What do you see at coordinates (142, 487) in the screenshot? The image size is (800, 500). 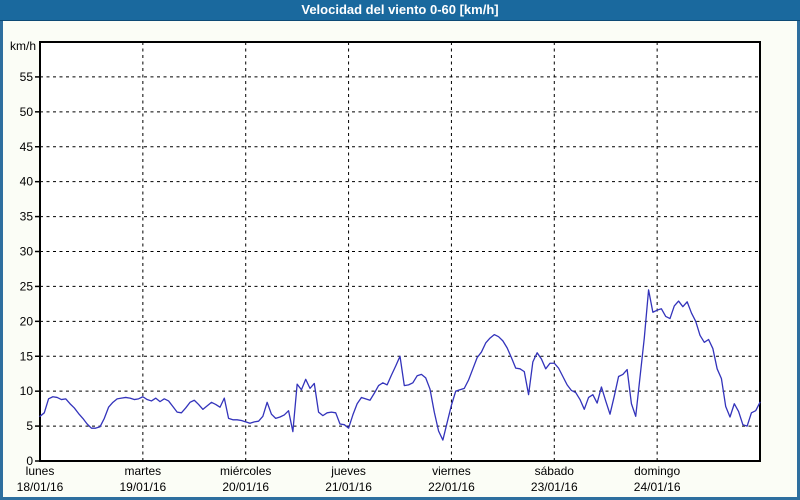 I see `day-date-label: 19/01/16` at bounding box center [142, 487].